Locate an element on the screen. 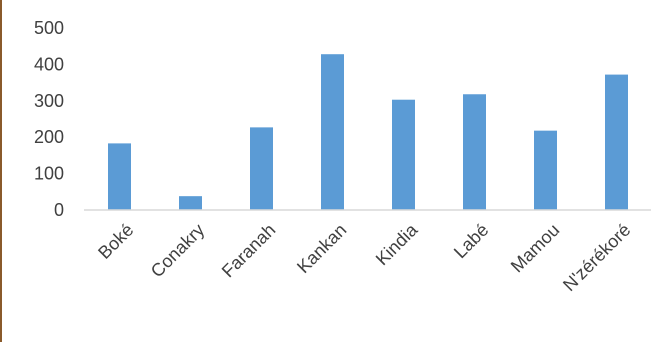  x-tick-label: Boké is located at coordinates (115, 241).